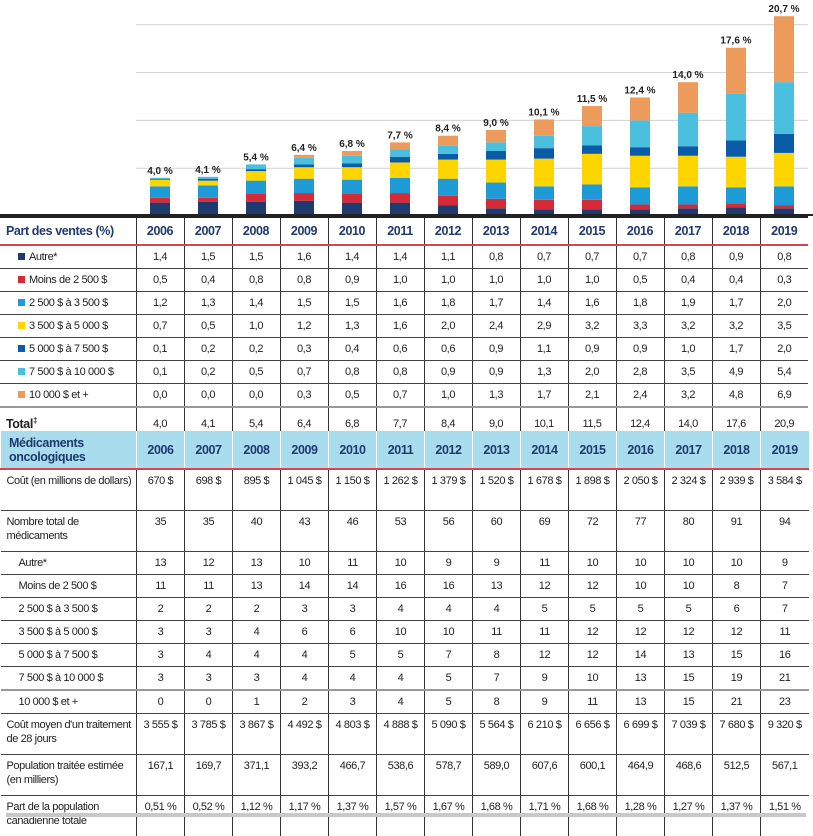 The image size is (813, 836). Describe the element at coordinates (543, 112) in the screenshot. I see `bar-total-label: 10,1 %` at that location.